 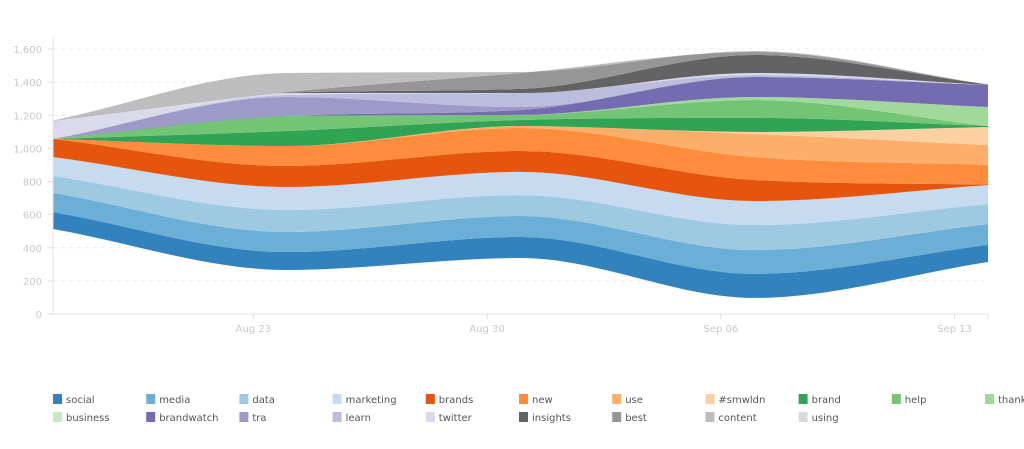 What do you see at coordinates (32, 183) in the screenshot?
I see `y-tick-label: 800` at bounding box center [32, 183].